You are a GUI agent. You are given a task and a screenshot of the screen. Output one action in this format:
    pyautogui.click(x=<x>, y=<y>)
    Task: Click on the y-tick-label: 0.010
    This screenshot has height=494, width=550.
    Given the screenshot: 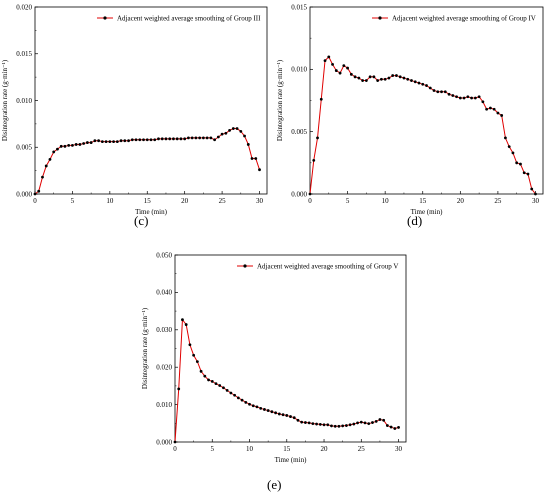 What is the action you would take?
    pyautogui.click(x=24, y=101)
    